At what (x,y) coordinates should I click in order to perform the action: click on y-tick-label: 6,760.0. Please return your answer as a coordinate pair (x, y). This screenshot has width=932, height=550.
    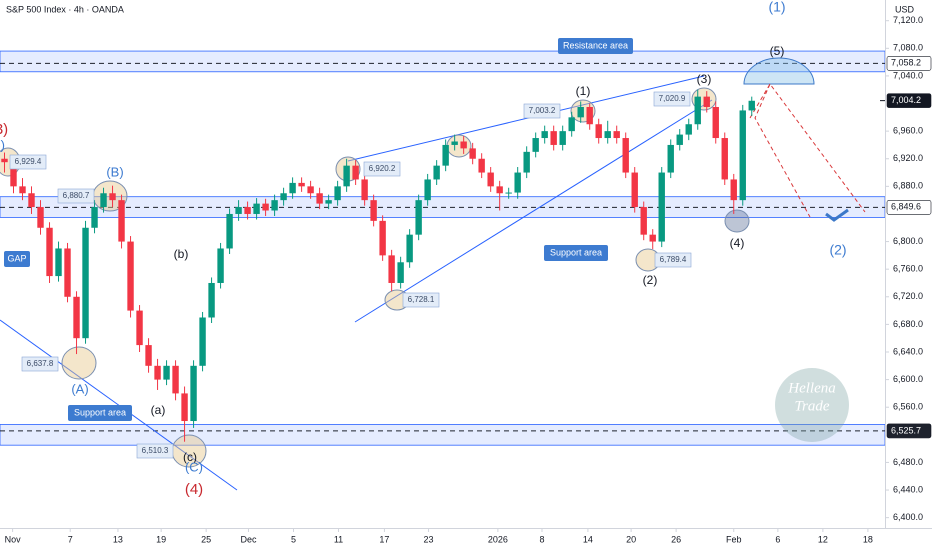
    Looking at the image, I should click on (908, 269).